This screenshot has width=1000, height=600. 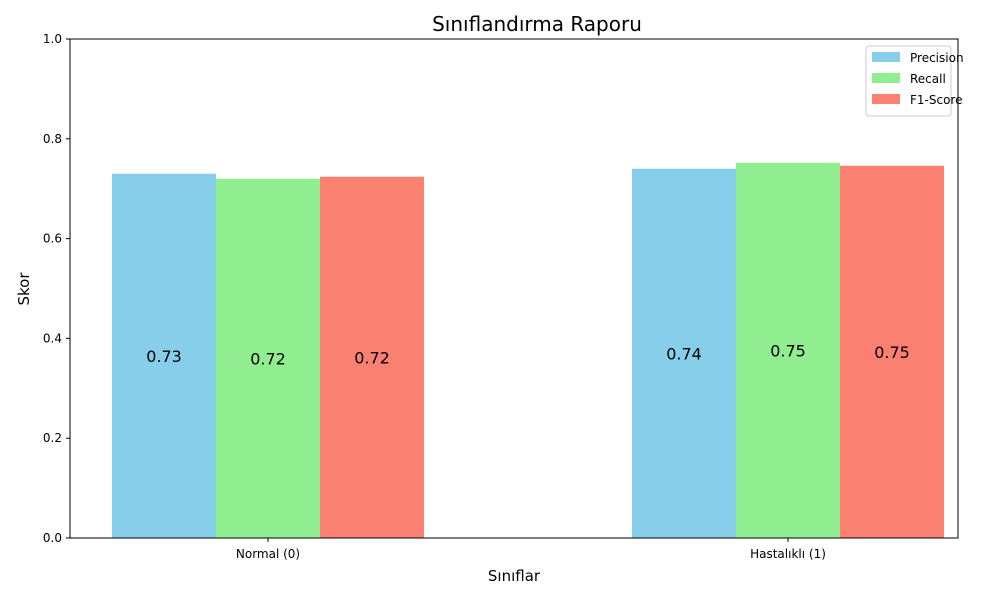 I want to click on legend-label-precision: Precision, so click(x=937, y=58).